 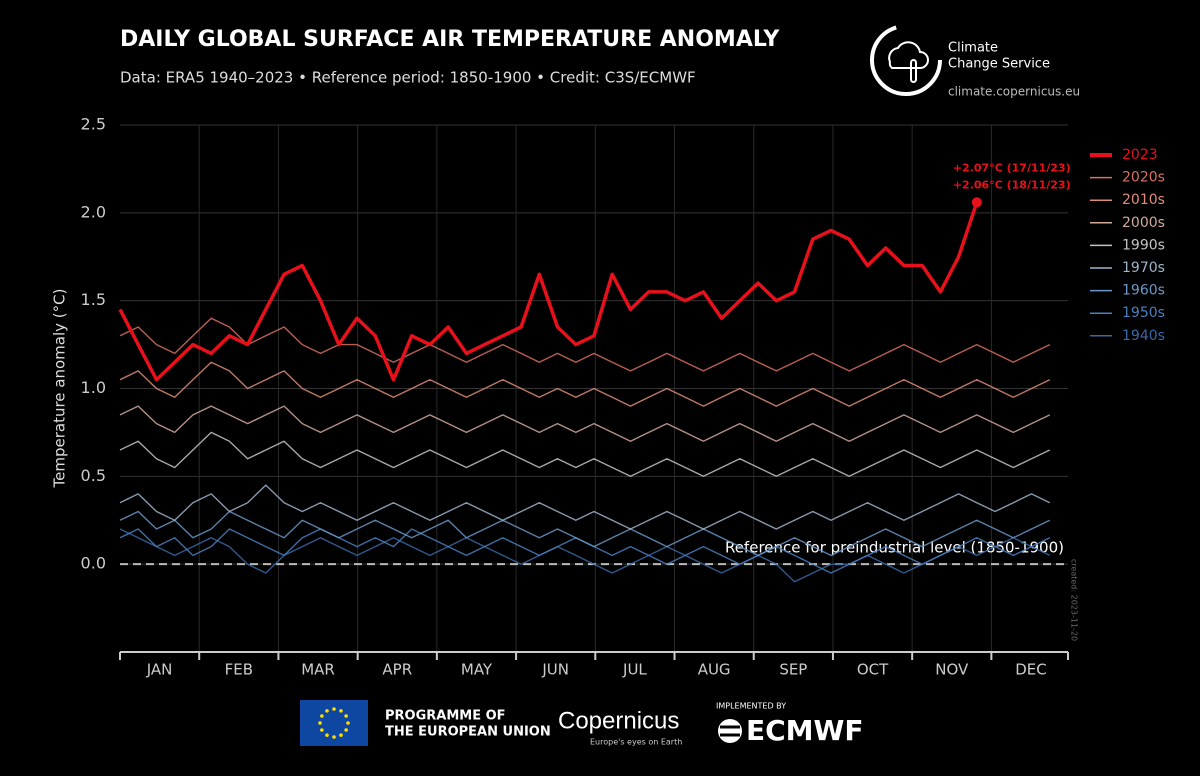 I want to click on legend-label: 2020s, so click(x=1143, y=178).